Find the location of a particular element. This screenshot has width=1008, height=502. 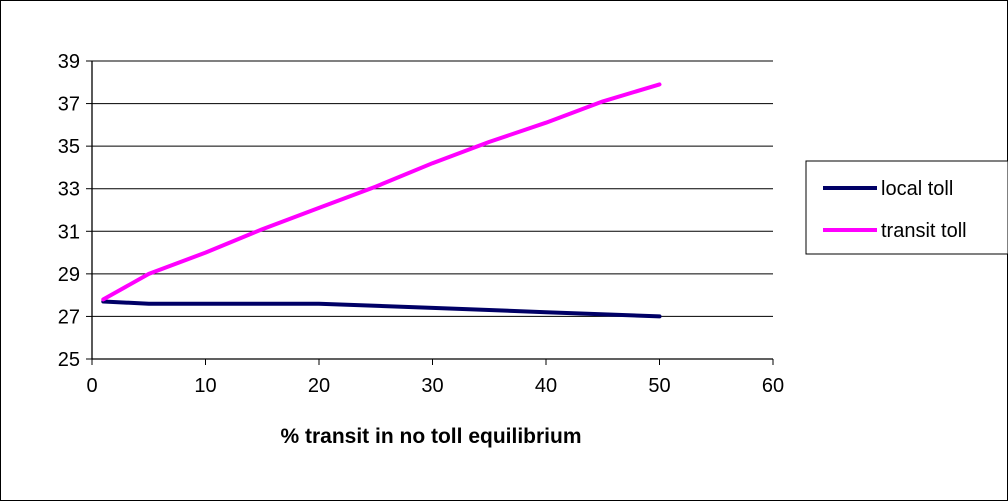

legend-label: transit toll is located at coordinates (924, 231).